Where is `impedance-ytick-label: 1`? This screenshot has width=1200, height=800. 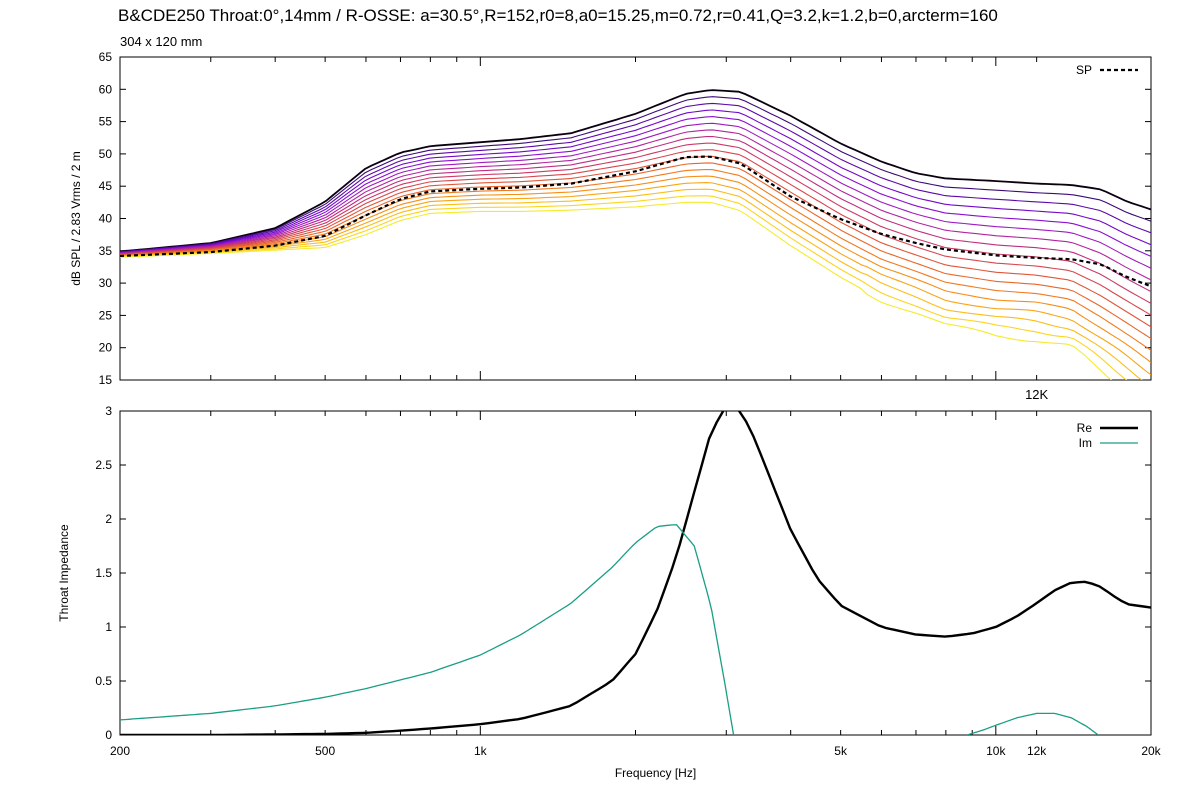 impedance-ytick-label: 1 is located at coordinates (108, 627).